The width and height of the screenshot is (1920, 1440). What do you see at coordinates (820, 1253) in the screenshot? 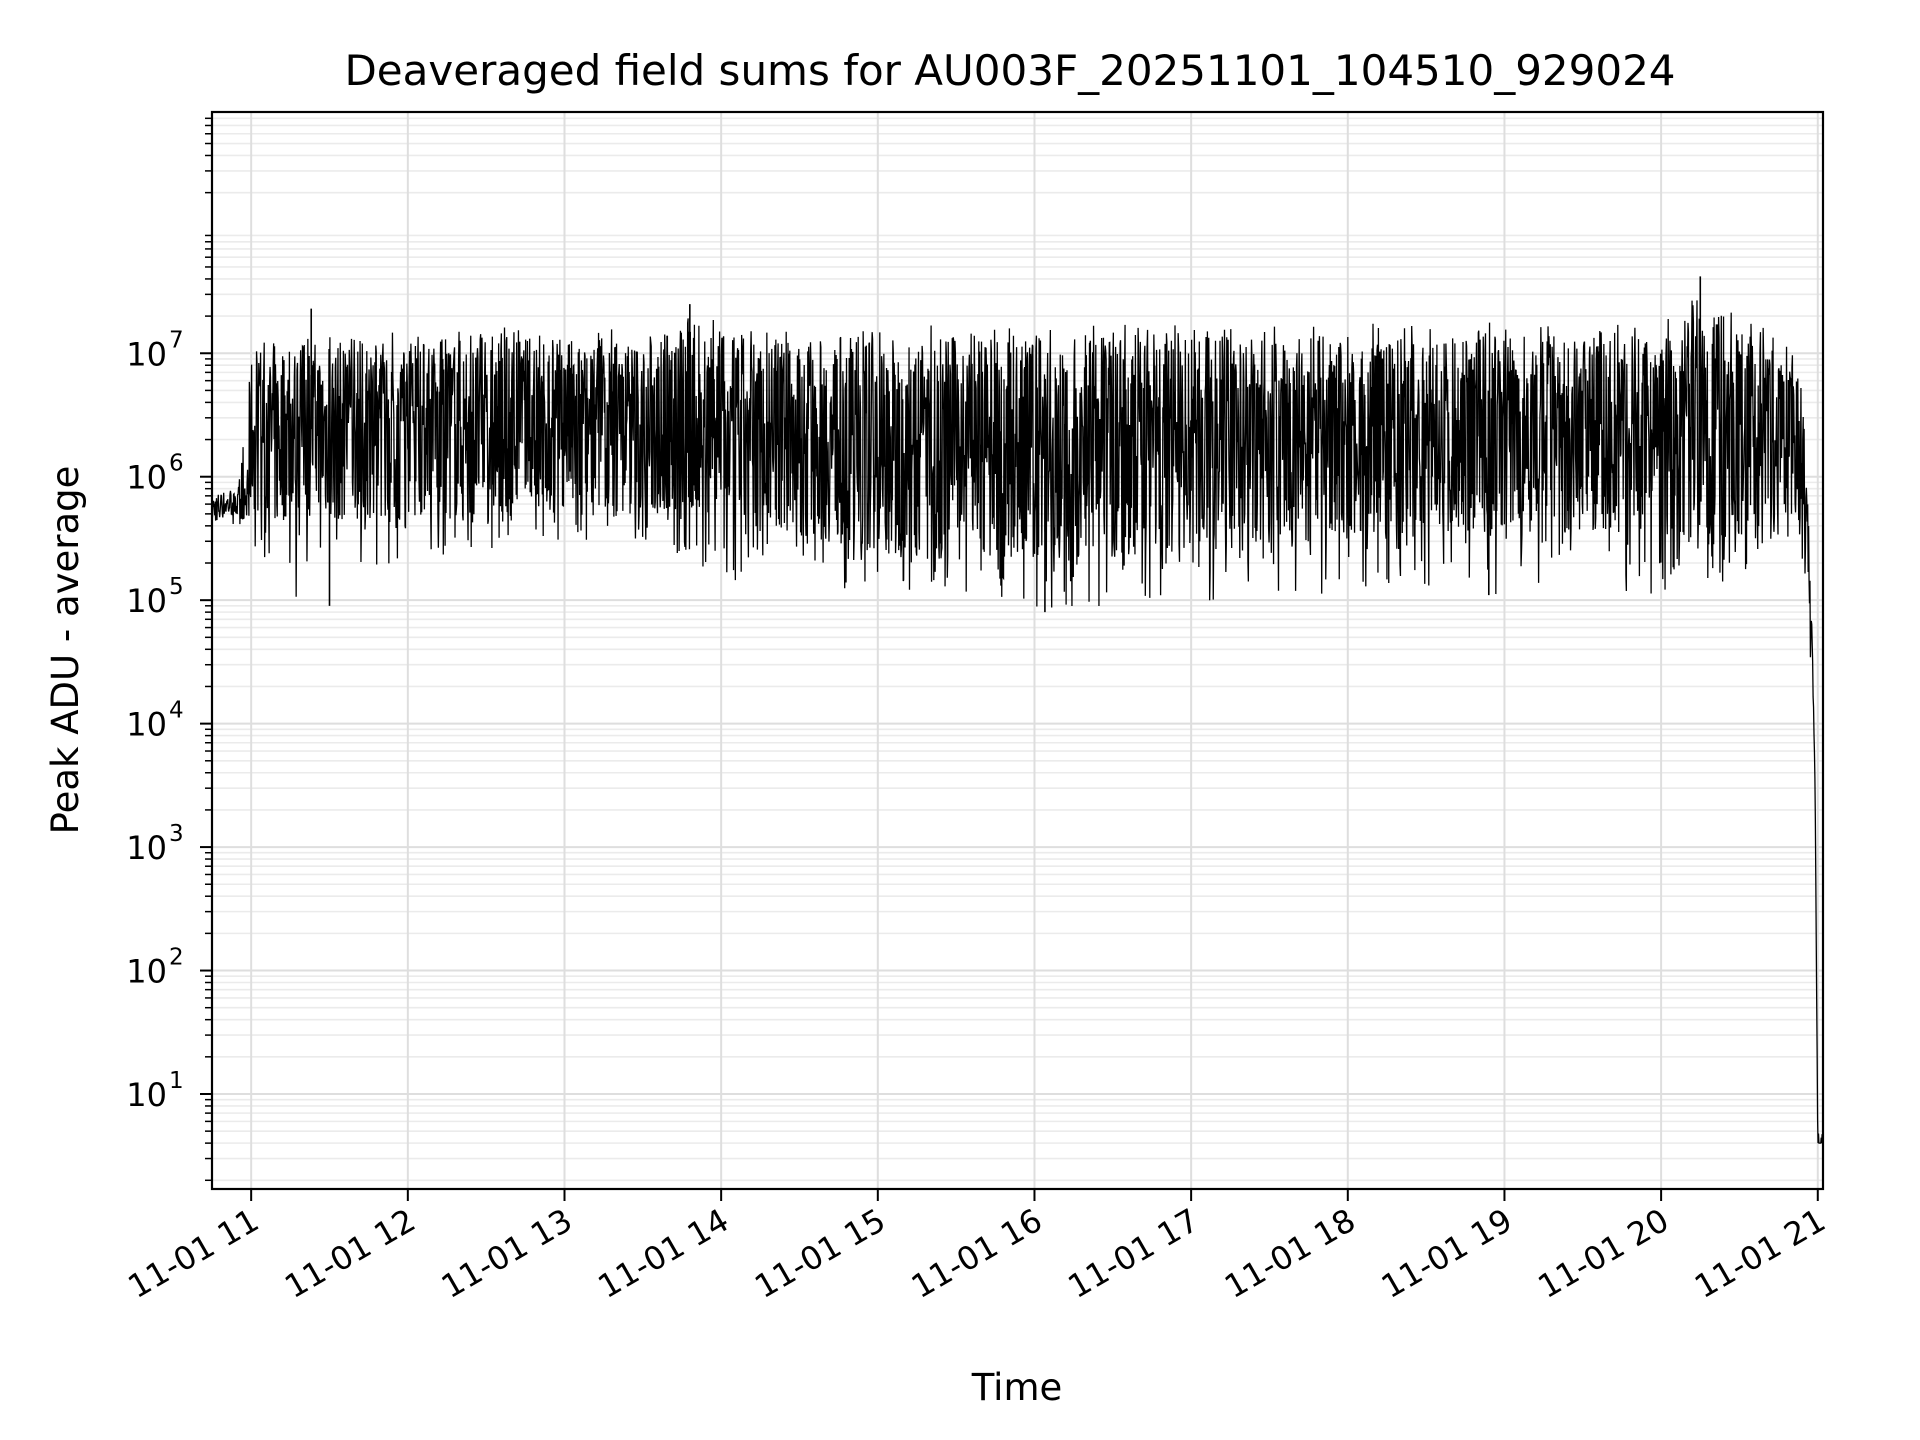
I see `x-tick-label: 11-01 15` at bounding box center [820, 1253].